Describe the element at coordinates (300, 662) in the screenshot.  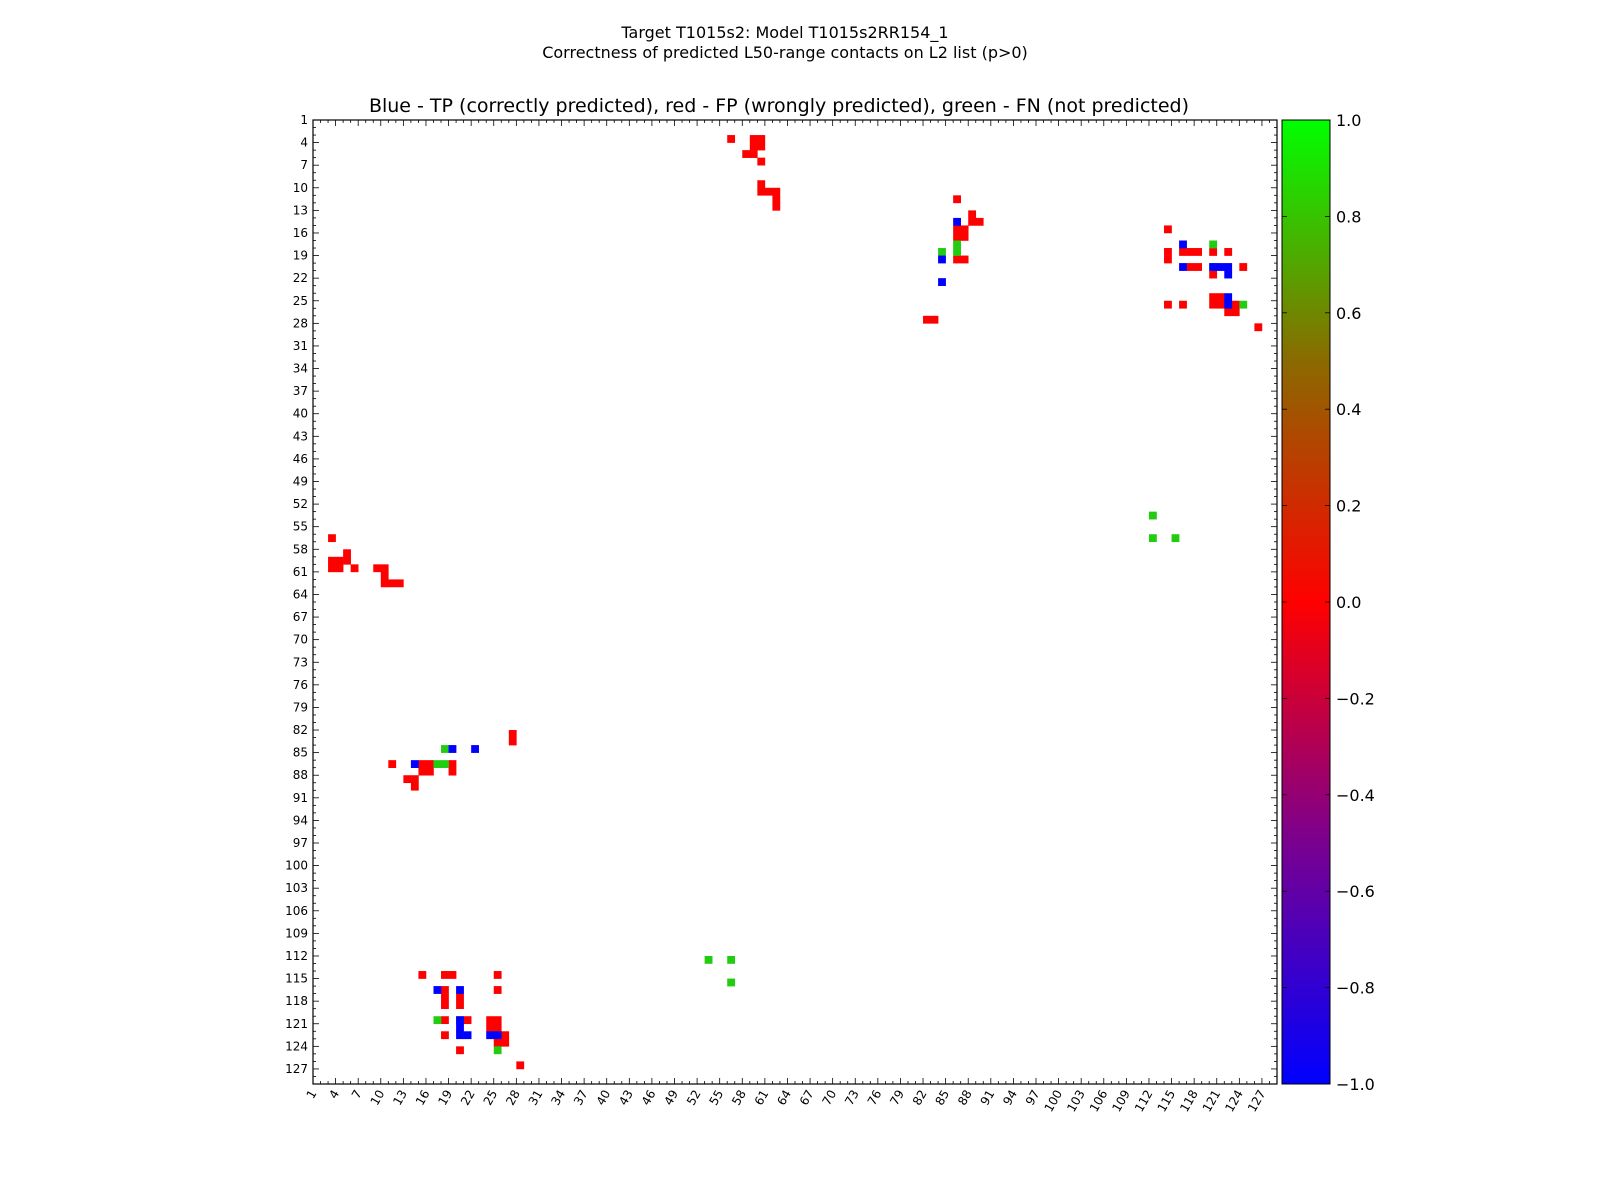
I see `y-tick-label: 73` at that location.